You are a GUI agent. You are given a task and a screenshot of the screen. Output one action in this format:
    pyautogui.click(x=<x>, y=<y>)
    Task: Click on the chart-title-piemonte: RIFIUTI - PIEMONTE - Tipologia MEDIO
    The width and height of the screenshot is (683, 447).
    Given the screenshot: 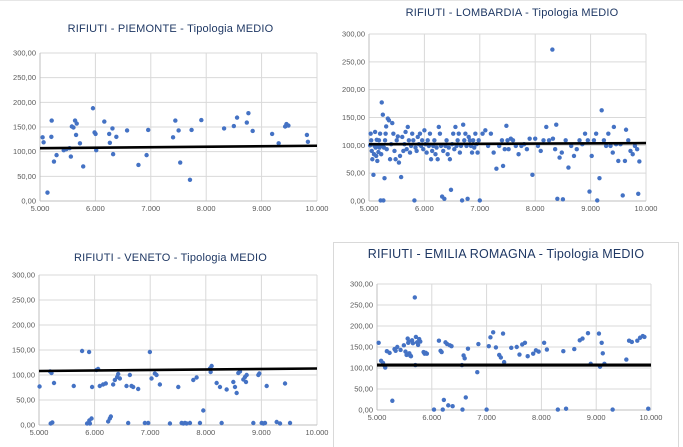 What is the action you would take?
    pyautogui.click(x=170, y=29)
    